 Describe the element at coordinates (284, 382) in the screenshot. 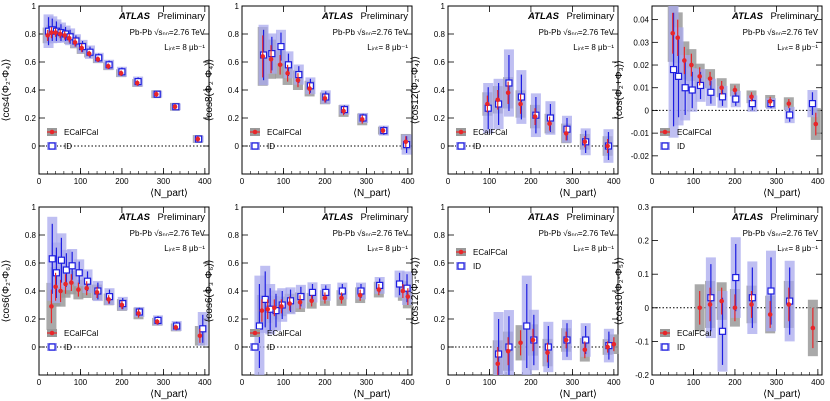

I see `x-tick-label: 100` at that location.